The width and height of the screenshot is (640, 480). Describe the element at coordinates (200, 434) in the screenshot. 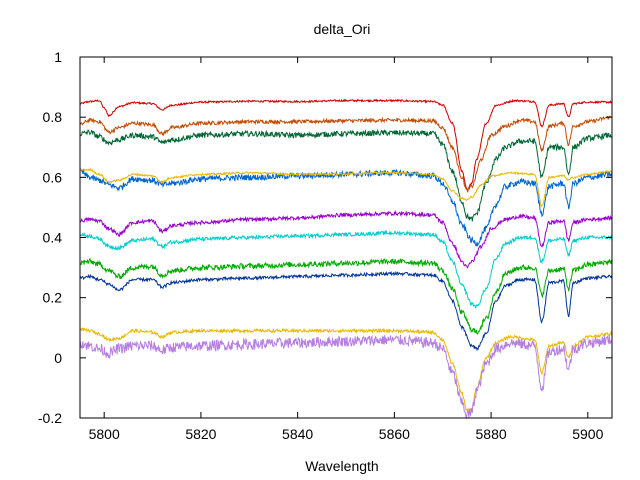

I see `x-tick-label: 5820` at that location.